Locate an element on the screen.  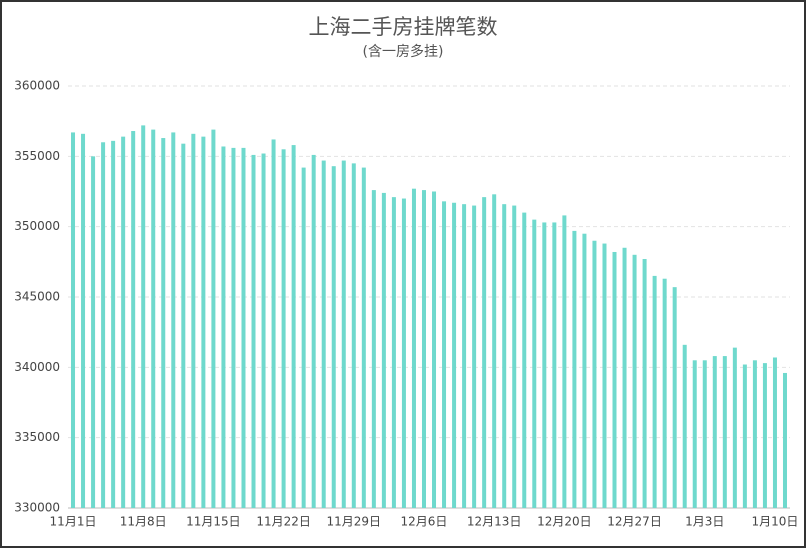
x-tick-label: 11月8日 is located at coordinates (143, 522).